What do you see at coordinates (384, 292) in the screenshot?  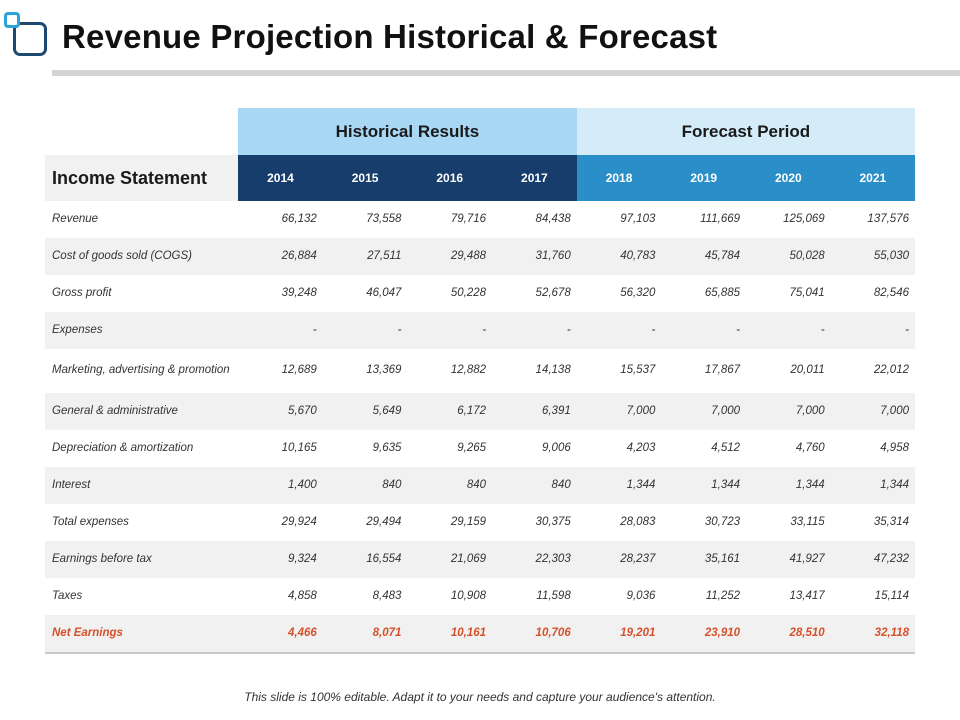 I see `value-cell: 46,047` at bounding box center [384, 292].